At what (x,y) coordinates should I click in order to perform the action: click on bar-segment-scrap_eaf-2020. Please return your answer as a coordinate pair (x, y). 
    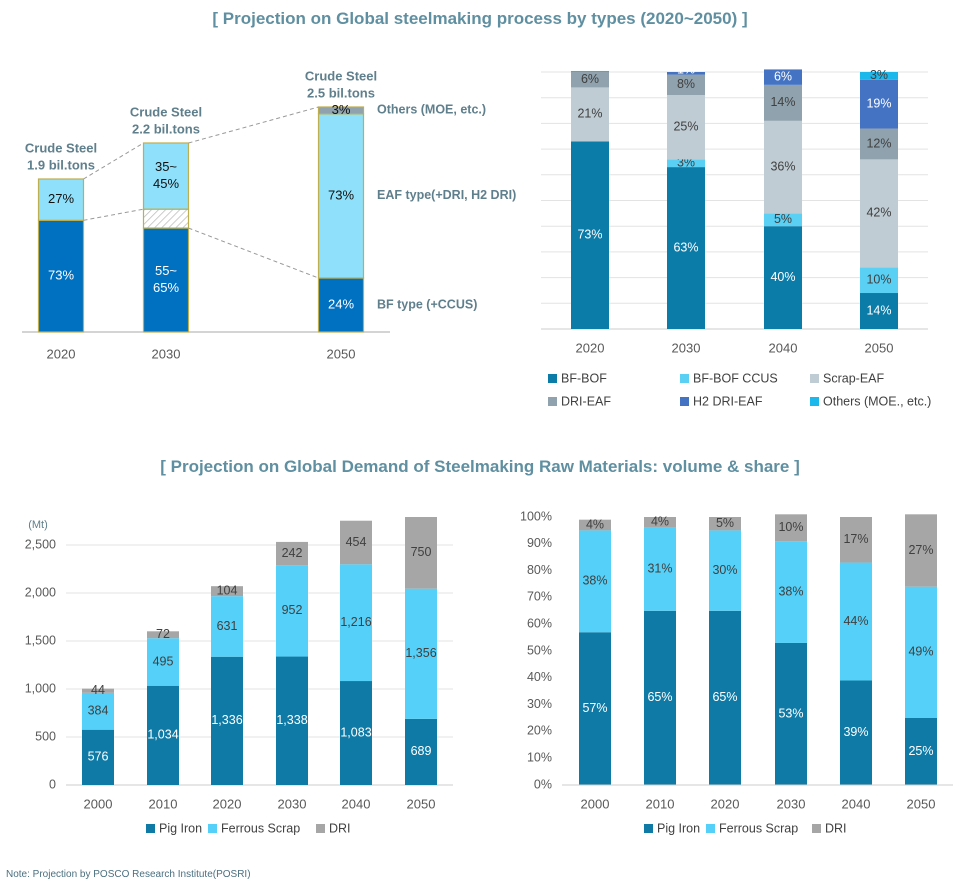
    Looking at the image, I should click on (590, 114).